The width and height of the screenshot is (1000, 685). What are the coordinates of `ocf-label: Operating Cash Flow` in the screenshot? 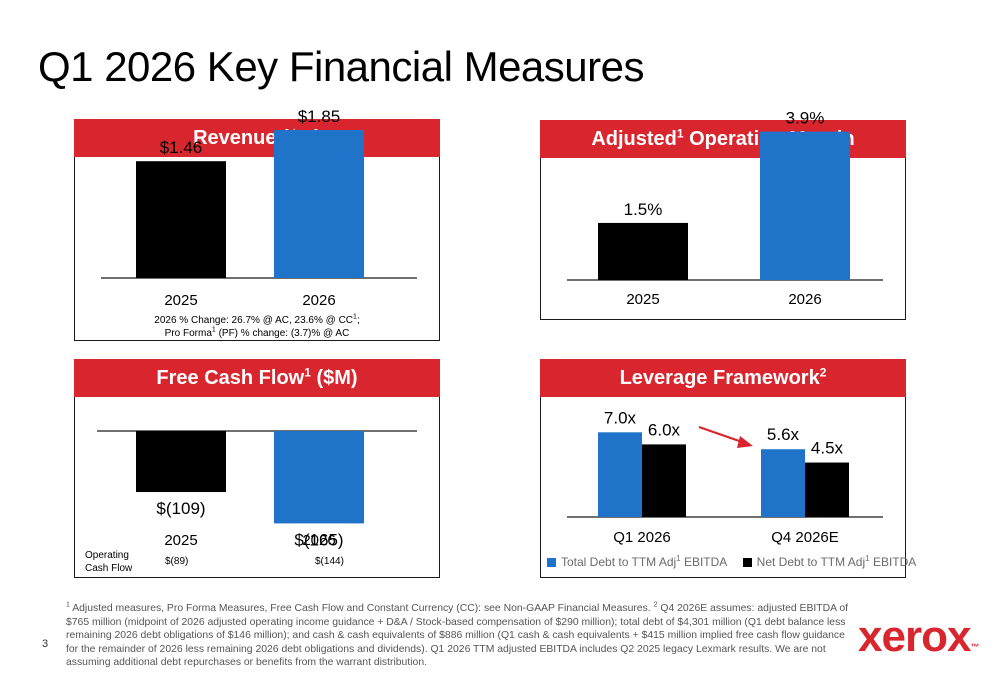 It's located at (108, 562).